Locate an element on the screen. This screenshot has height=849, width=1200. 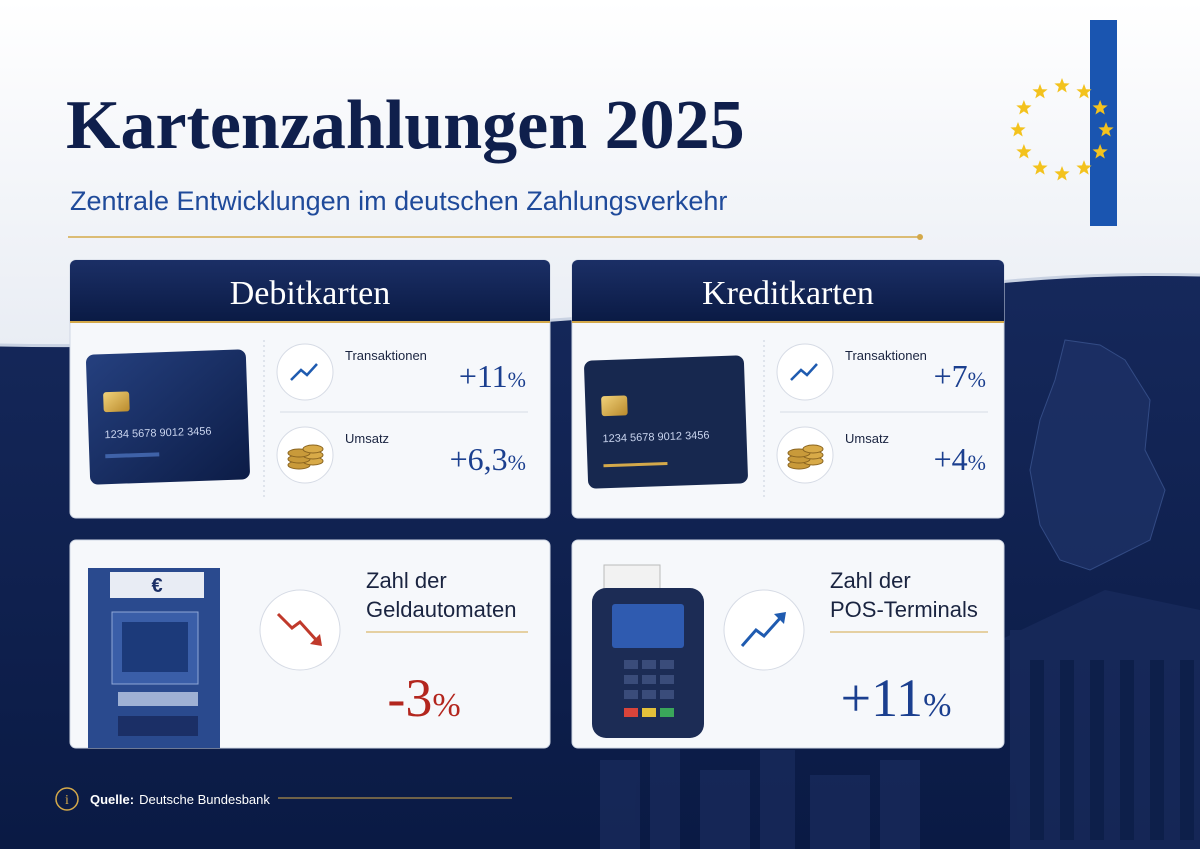
info-icon is located at coordinates (67, 799).